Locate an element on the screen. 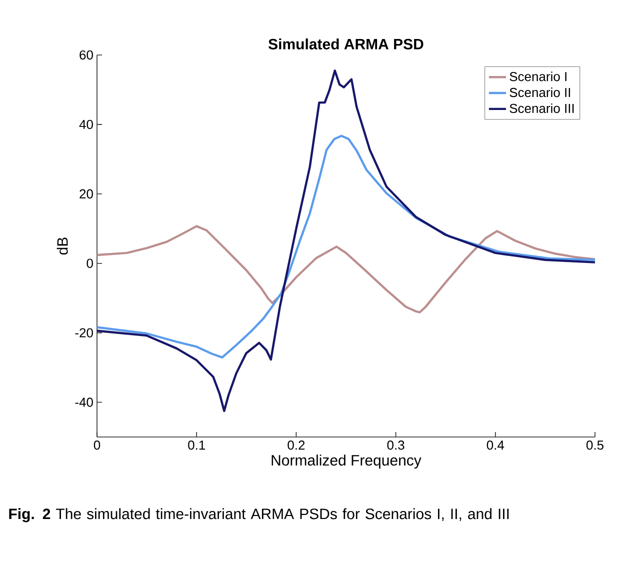 The height and width of the screenshot is (567, 627). x-axis-title: Normalized Frequency is located at coordinates (347, 461).